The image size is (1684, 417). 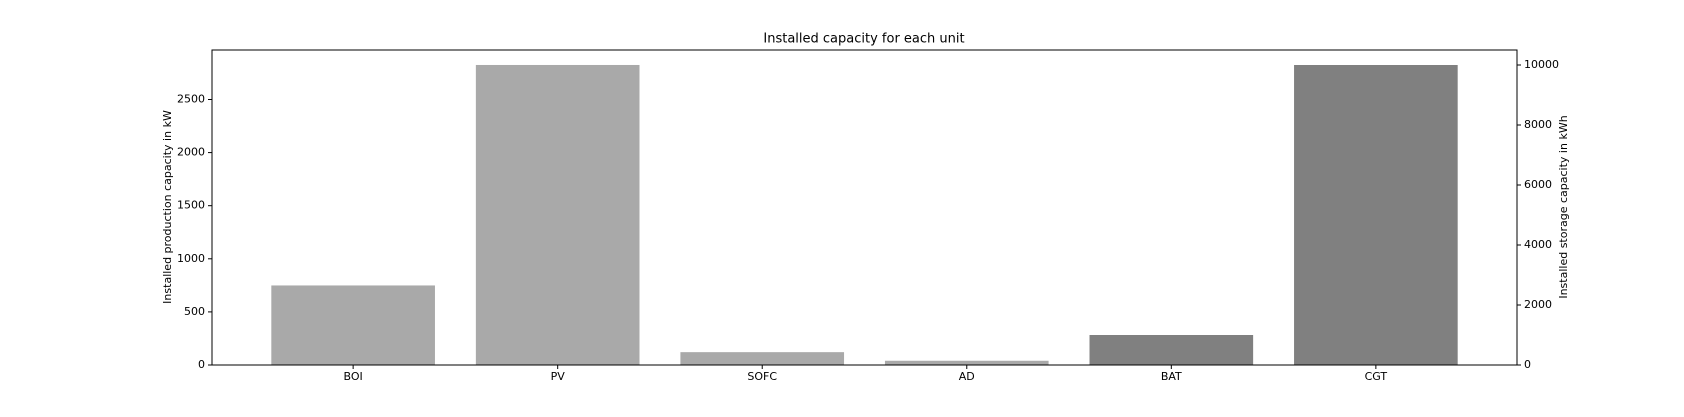 I want to click on y2-tick-label: 8000, so click(x=1538, y=124).